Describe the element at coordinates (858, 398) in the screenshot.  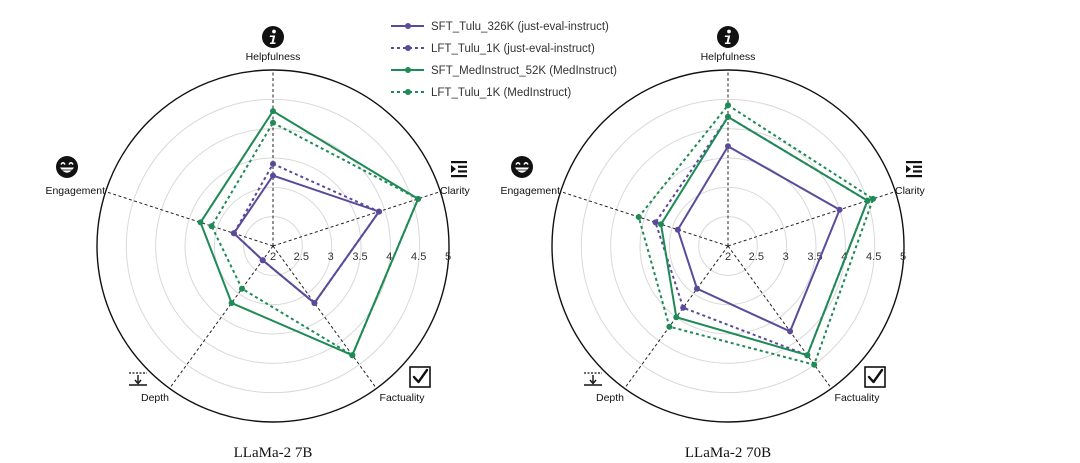
I see `axis-label-factuality: Factuality` at that location.